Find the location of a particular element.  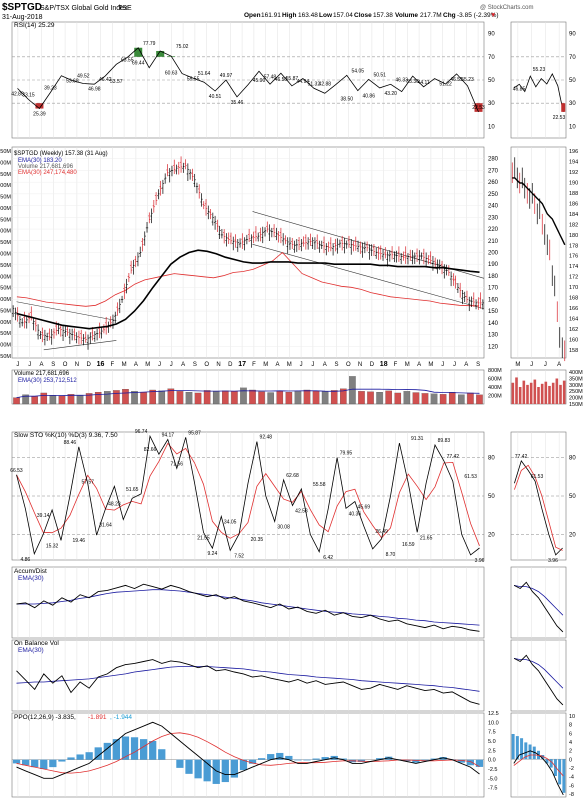

volume-scale-label: 200M is located at coordinates (5, 323).